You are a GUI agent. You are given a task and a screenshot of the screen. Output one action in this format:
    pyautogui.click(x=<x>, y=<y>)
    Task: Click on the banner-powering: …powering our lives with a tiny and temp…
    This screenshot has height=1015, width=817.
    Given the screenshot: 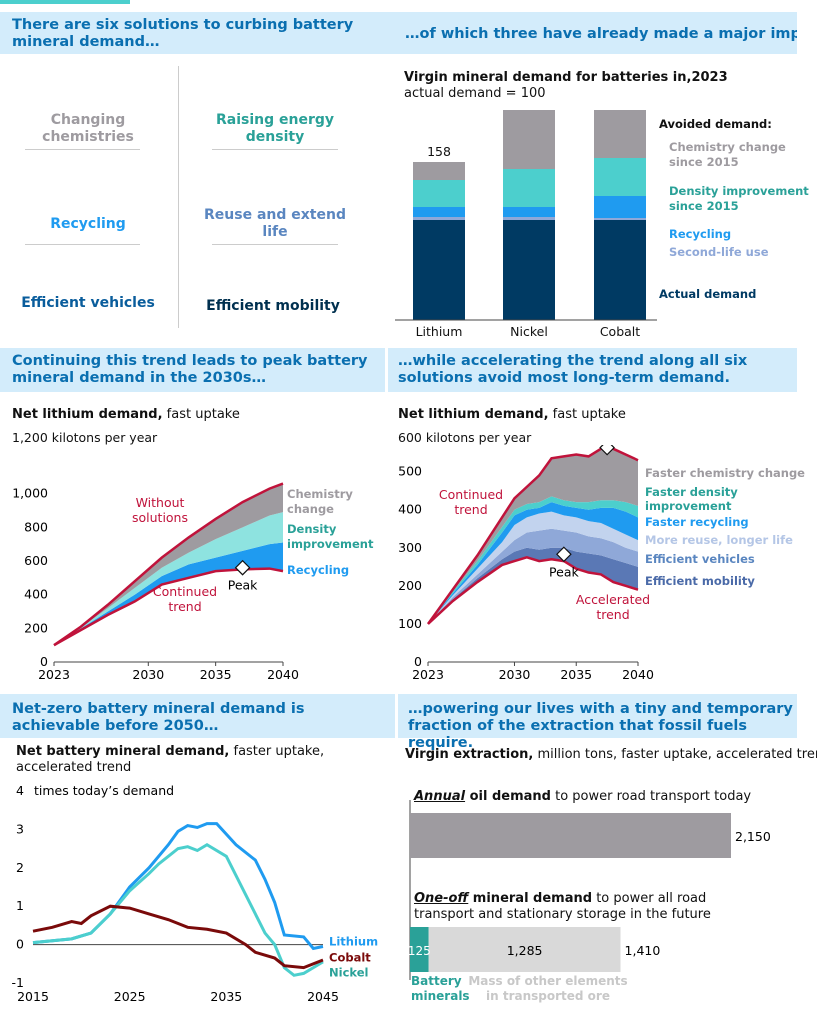 What is the action you would take?
    pyautogui.click(x=597, y=722)
    